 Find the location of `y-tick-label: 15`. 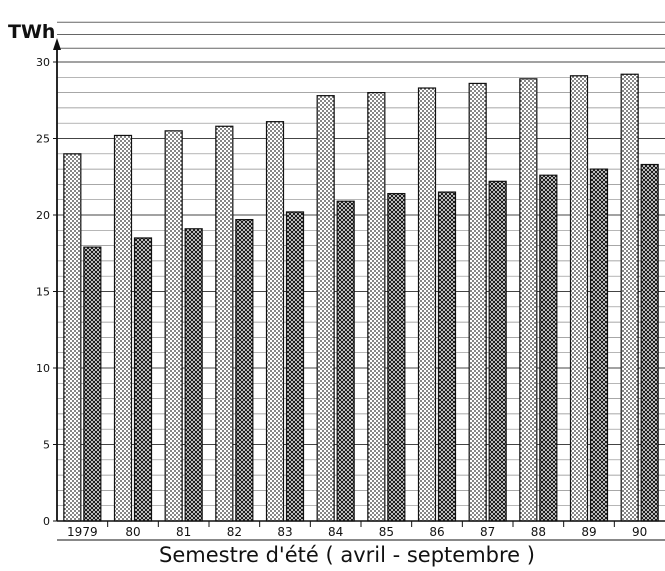

y-tick-label: 15 is located at coordinates (43, 292).